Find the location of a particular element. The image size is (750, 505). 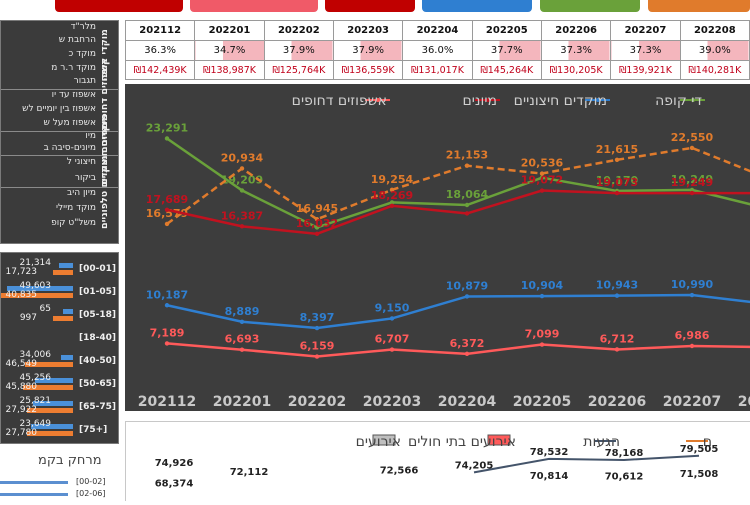

top-tab-green is located at coordinates (590, 6).